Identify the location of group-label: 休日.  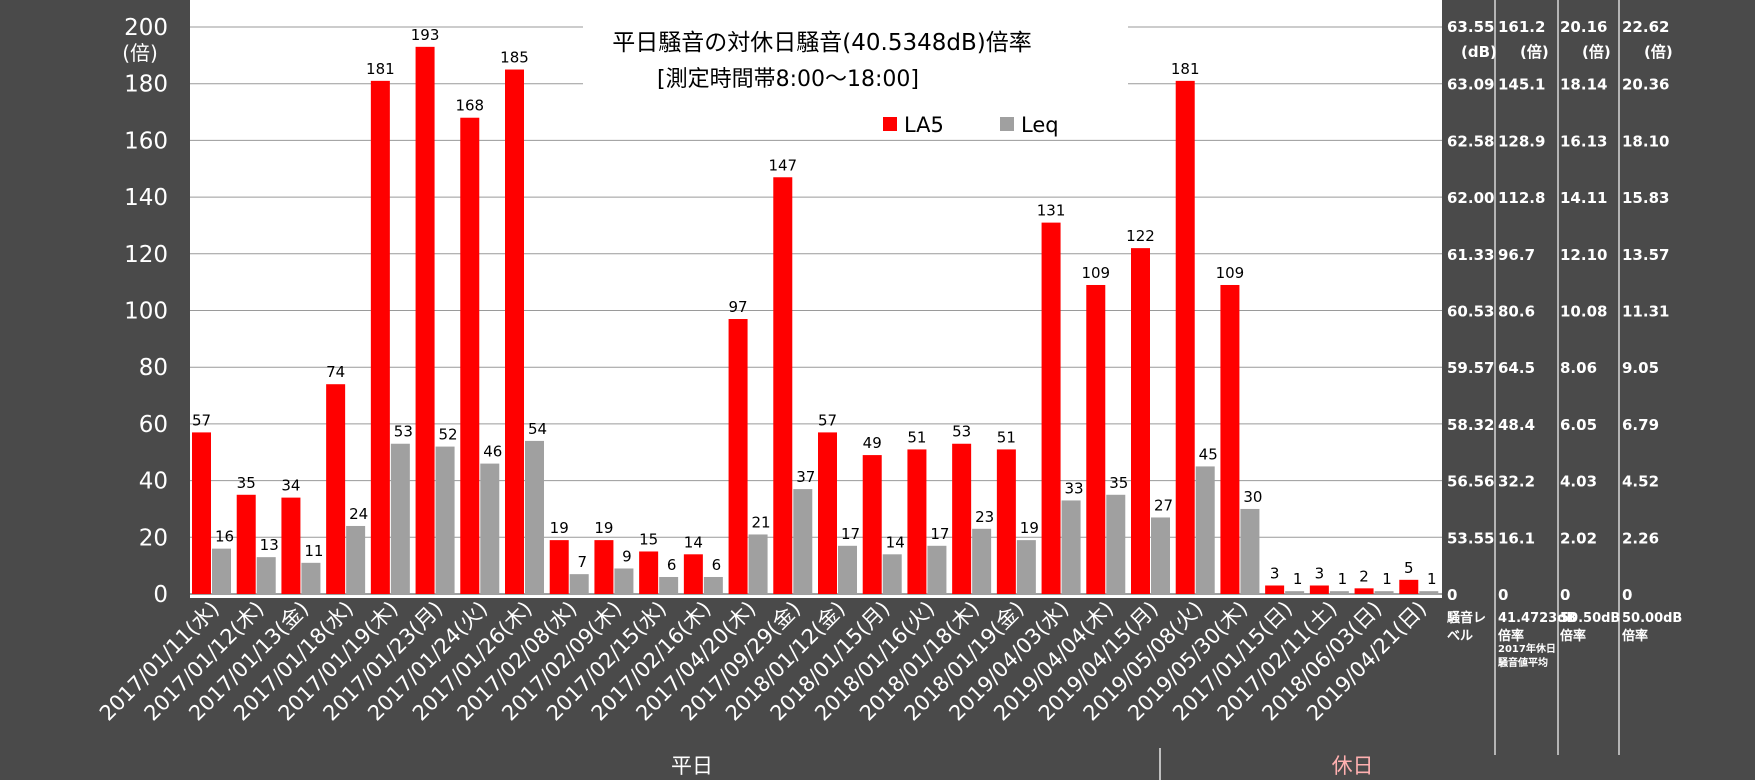
(1353, 766).